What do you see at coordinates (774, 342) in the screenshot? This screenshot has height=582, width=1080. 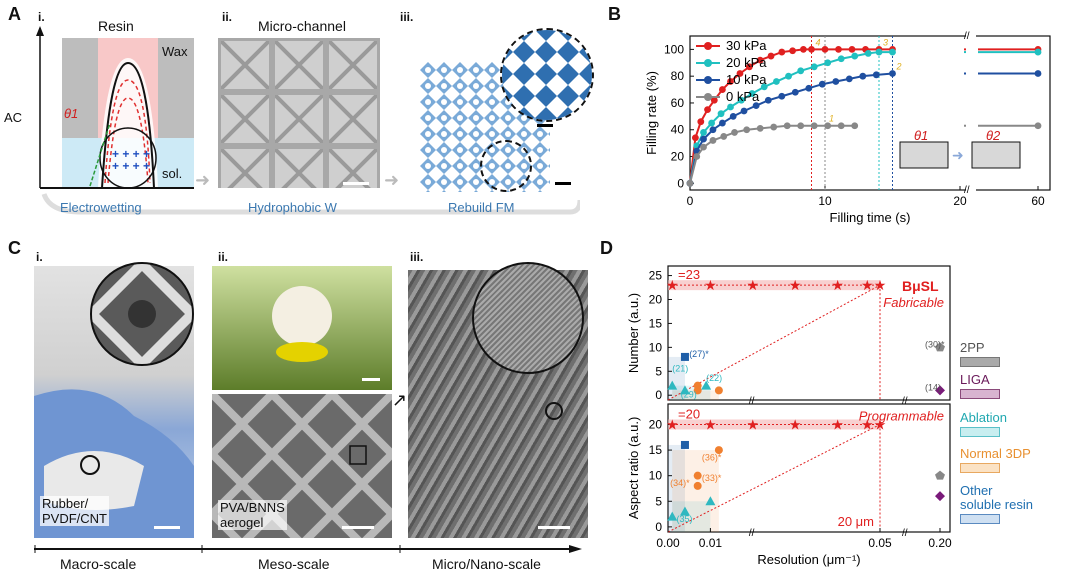 I see `trend-line` at bounding box center [774, 342].